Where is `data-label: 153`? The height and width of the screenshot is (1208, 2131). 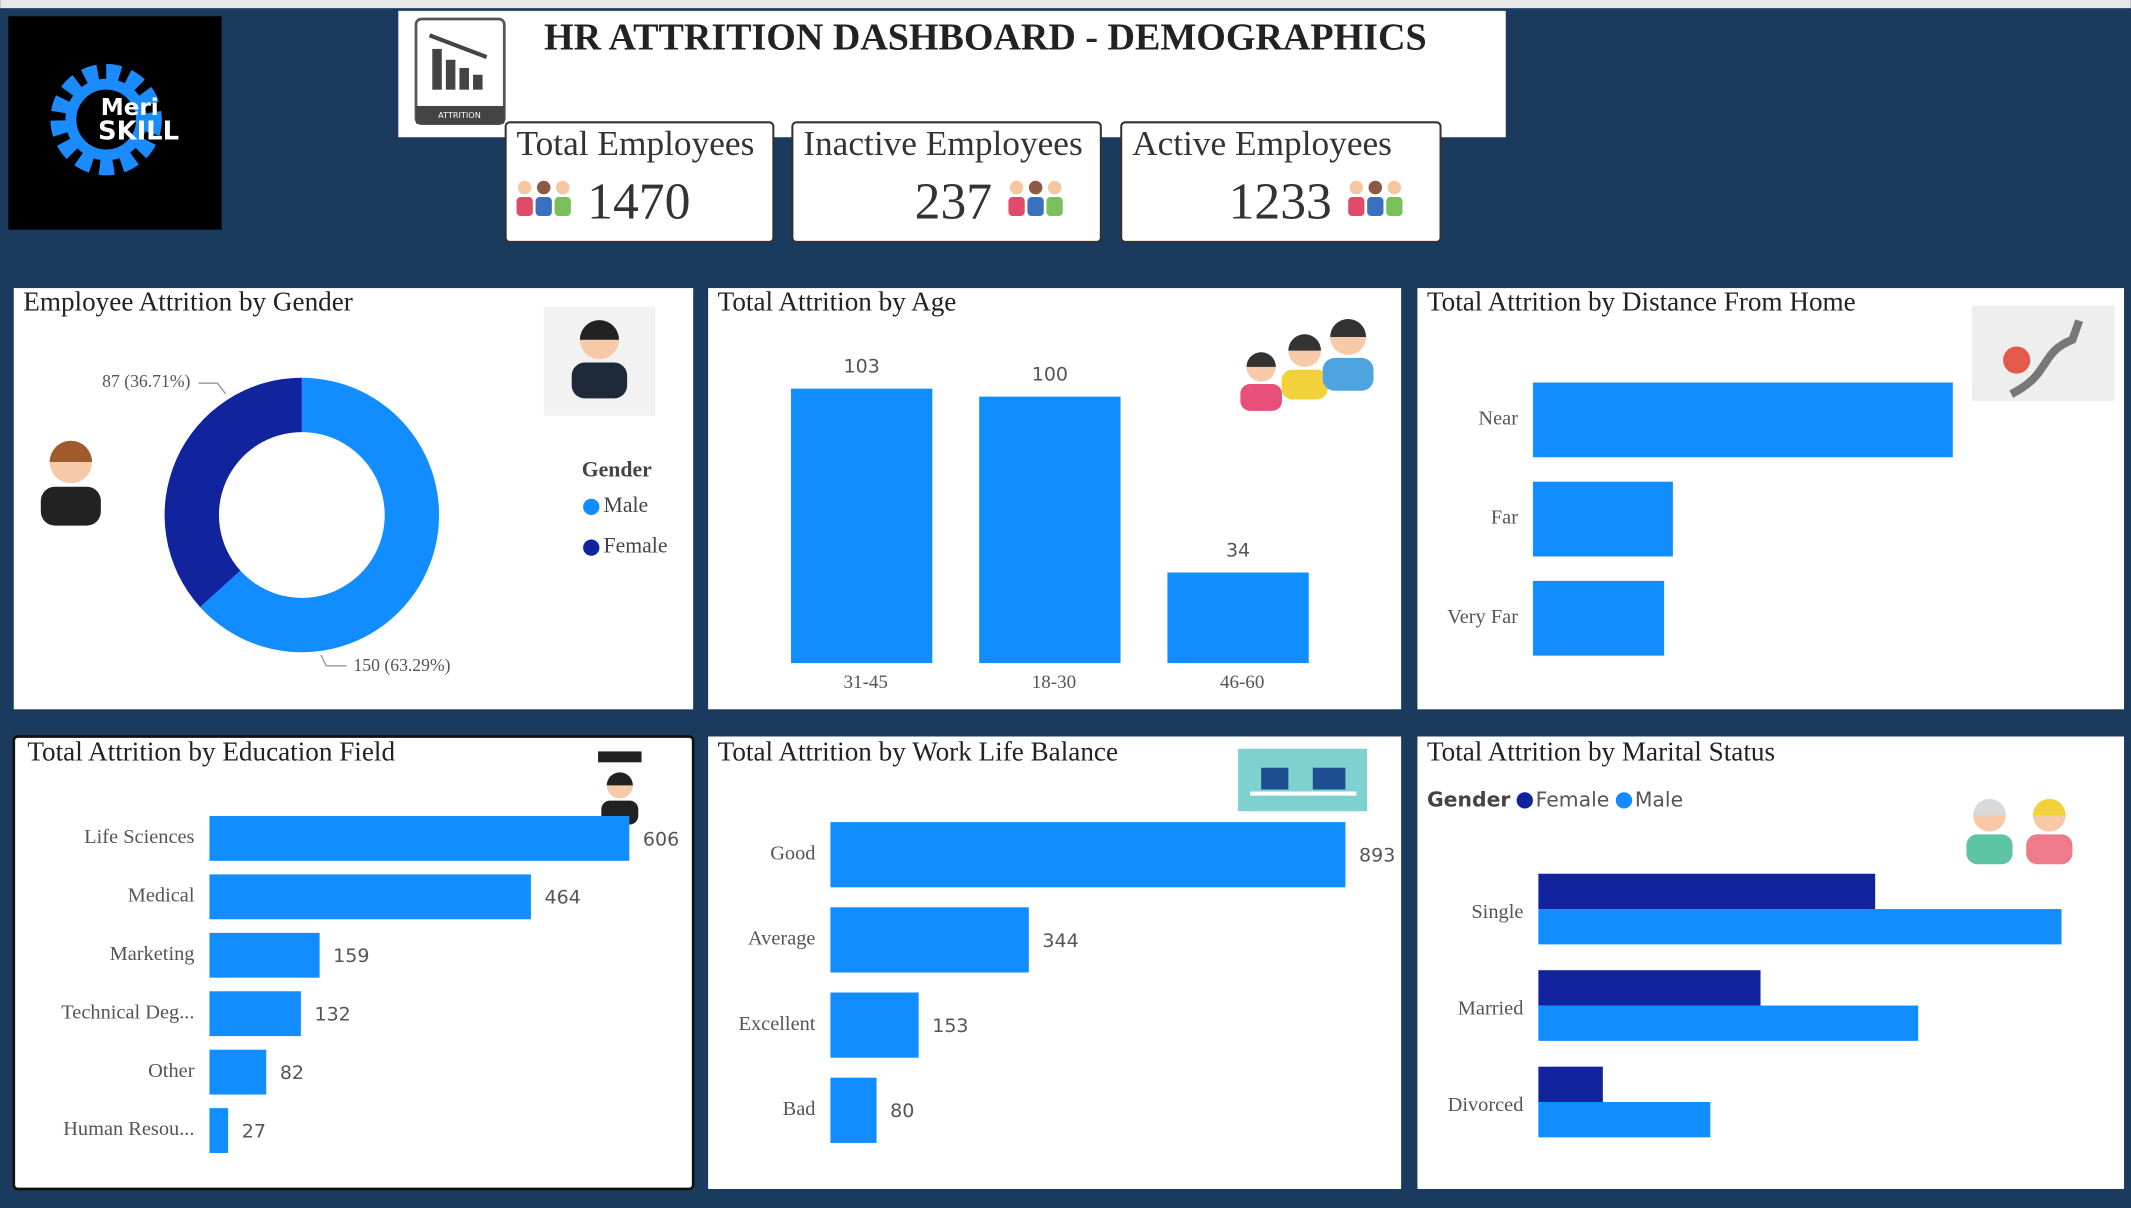 data-label: 153 is located at coordinates (950, 1026).